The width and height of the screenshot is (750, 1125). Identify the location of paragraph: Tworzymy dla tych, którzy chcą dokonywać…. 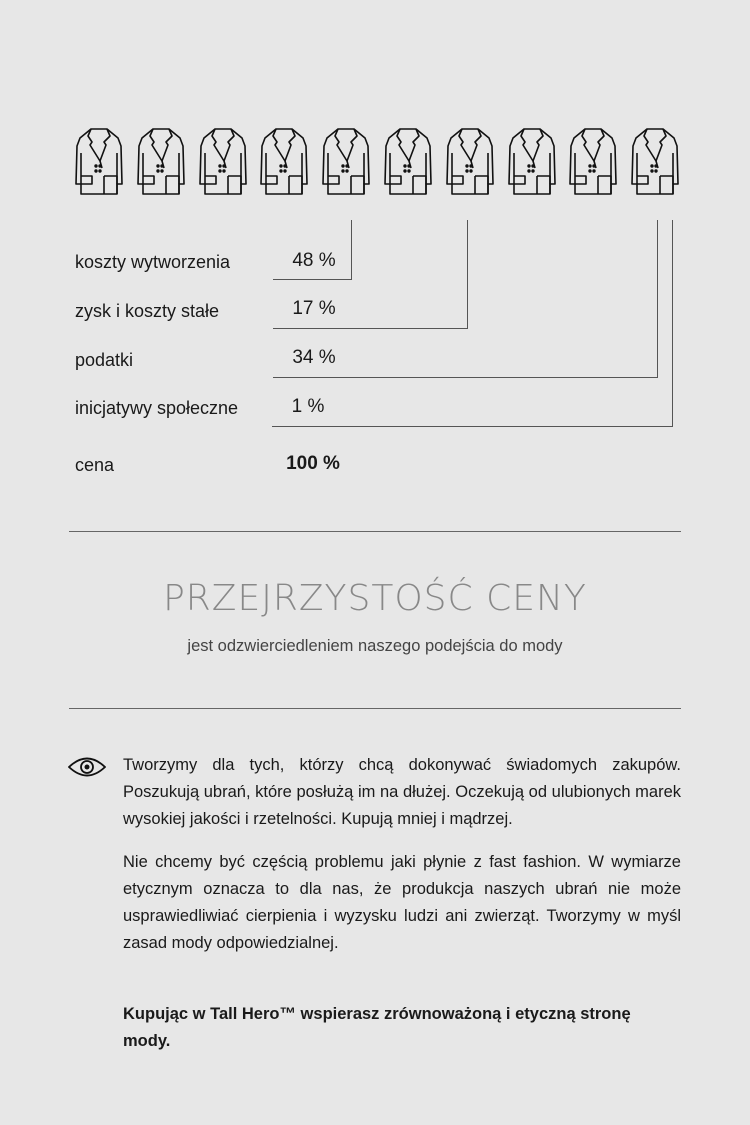
(402, 792).